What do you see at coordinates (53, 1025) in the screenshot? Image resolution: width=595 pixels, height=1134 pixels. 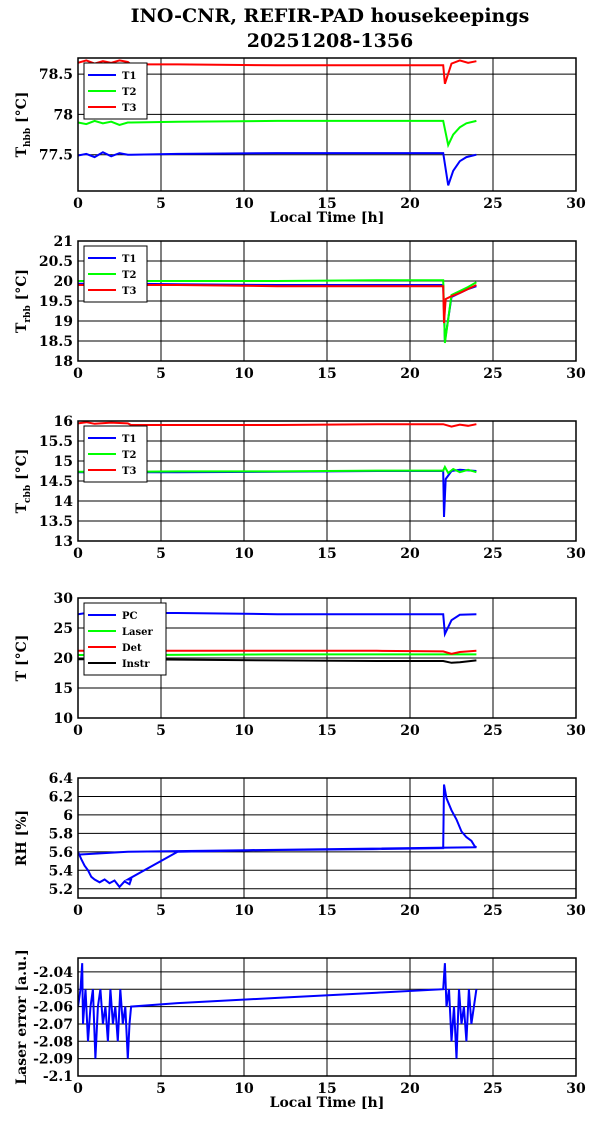 I see `y-tick-label: -2.07` at bounding box center [53, 1025].